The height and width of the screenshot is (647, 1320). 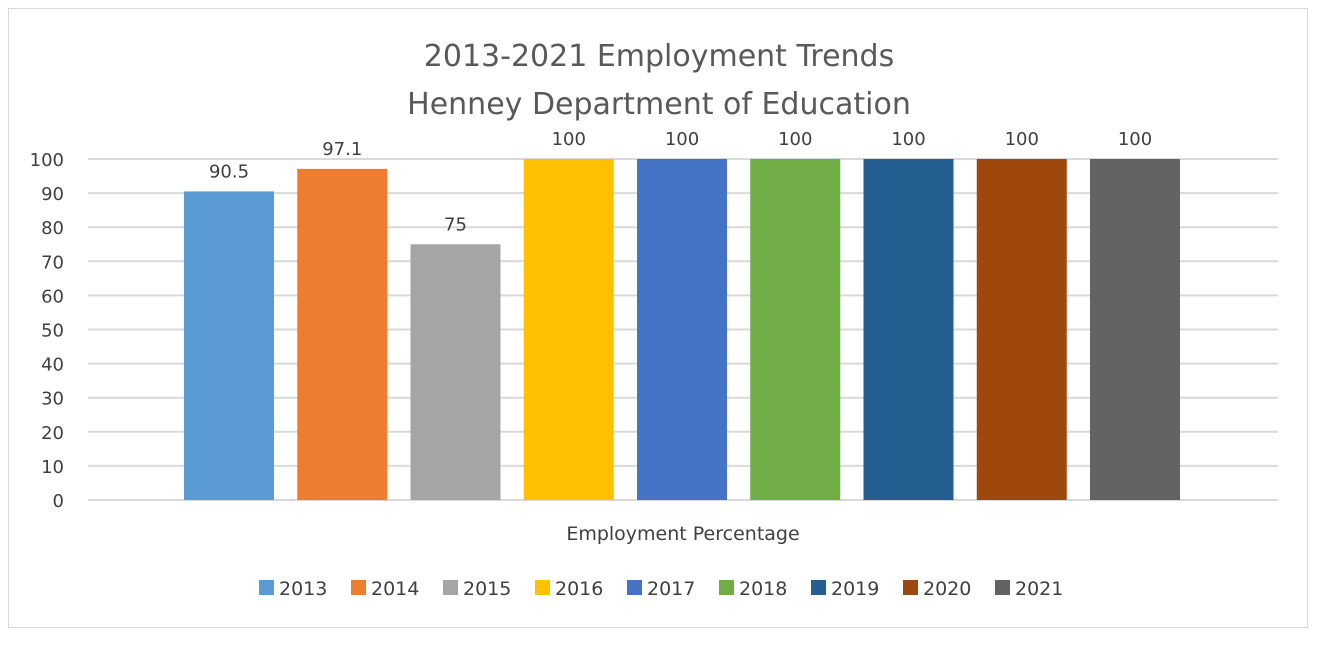 What do you see at coordinates (1135, 329) in the screenshot?
I see `bar-2021` at bounding box center [1135, 329].